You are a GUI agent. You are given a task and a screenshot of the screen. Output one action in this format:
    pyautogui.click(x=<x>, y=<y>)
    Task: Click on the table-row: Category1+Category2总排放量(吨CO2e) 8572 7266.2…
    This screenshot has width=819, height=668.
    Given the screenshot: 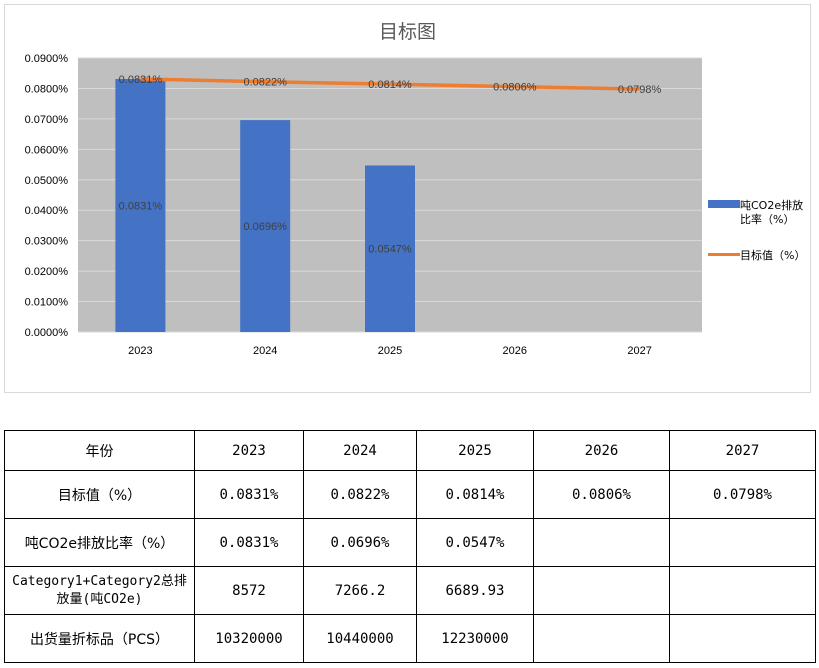 What is the action you would take?
    pyautogui.click(x=410, y=590)
    